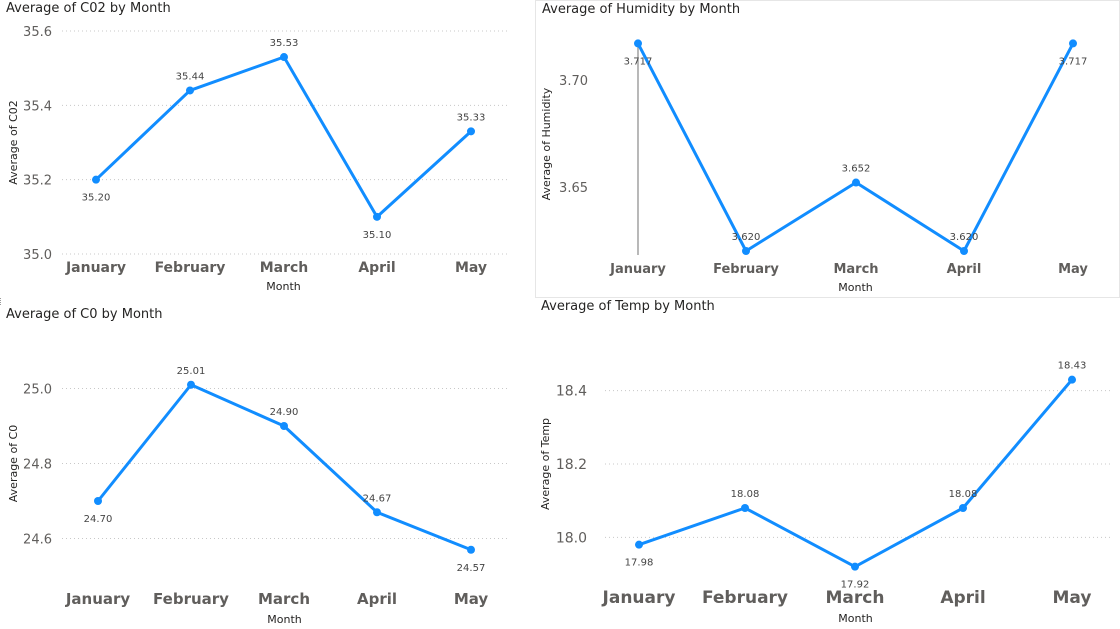 The image size is (1120, 629). Describe the element at coordinates (471, 568) in the screenshot. I see `data-label: 24.57` at that location.